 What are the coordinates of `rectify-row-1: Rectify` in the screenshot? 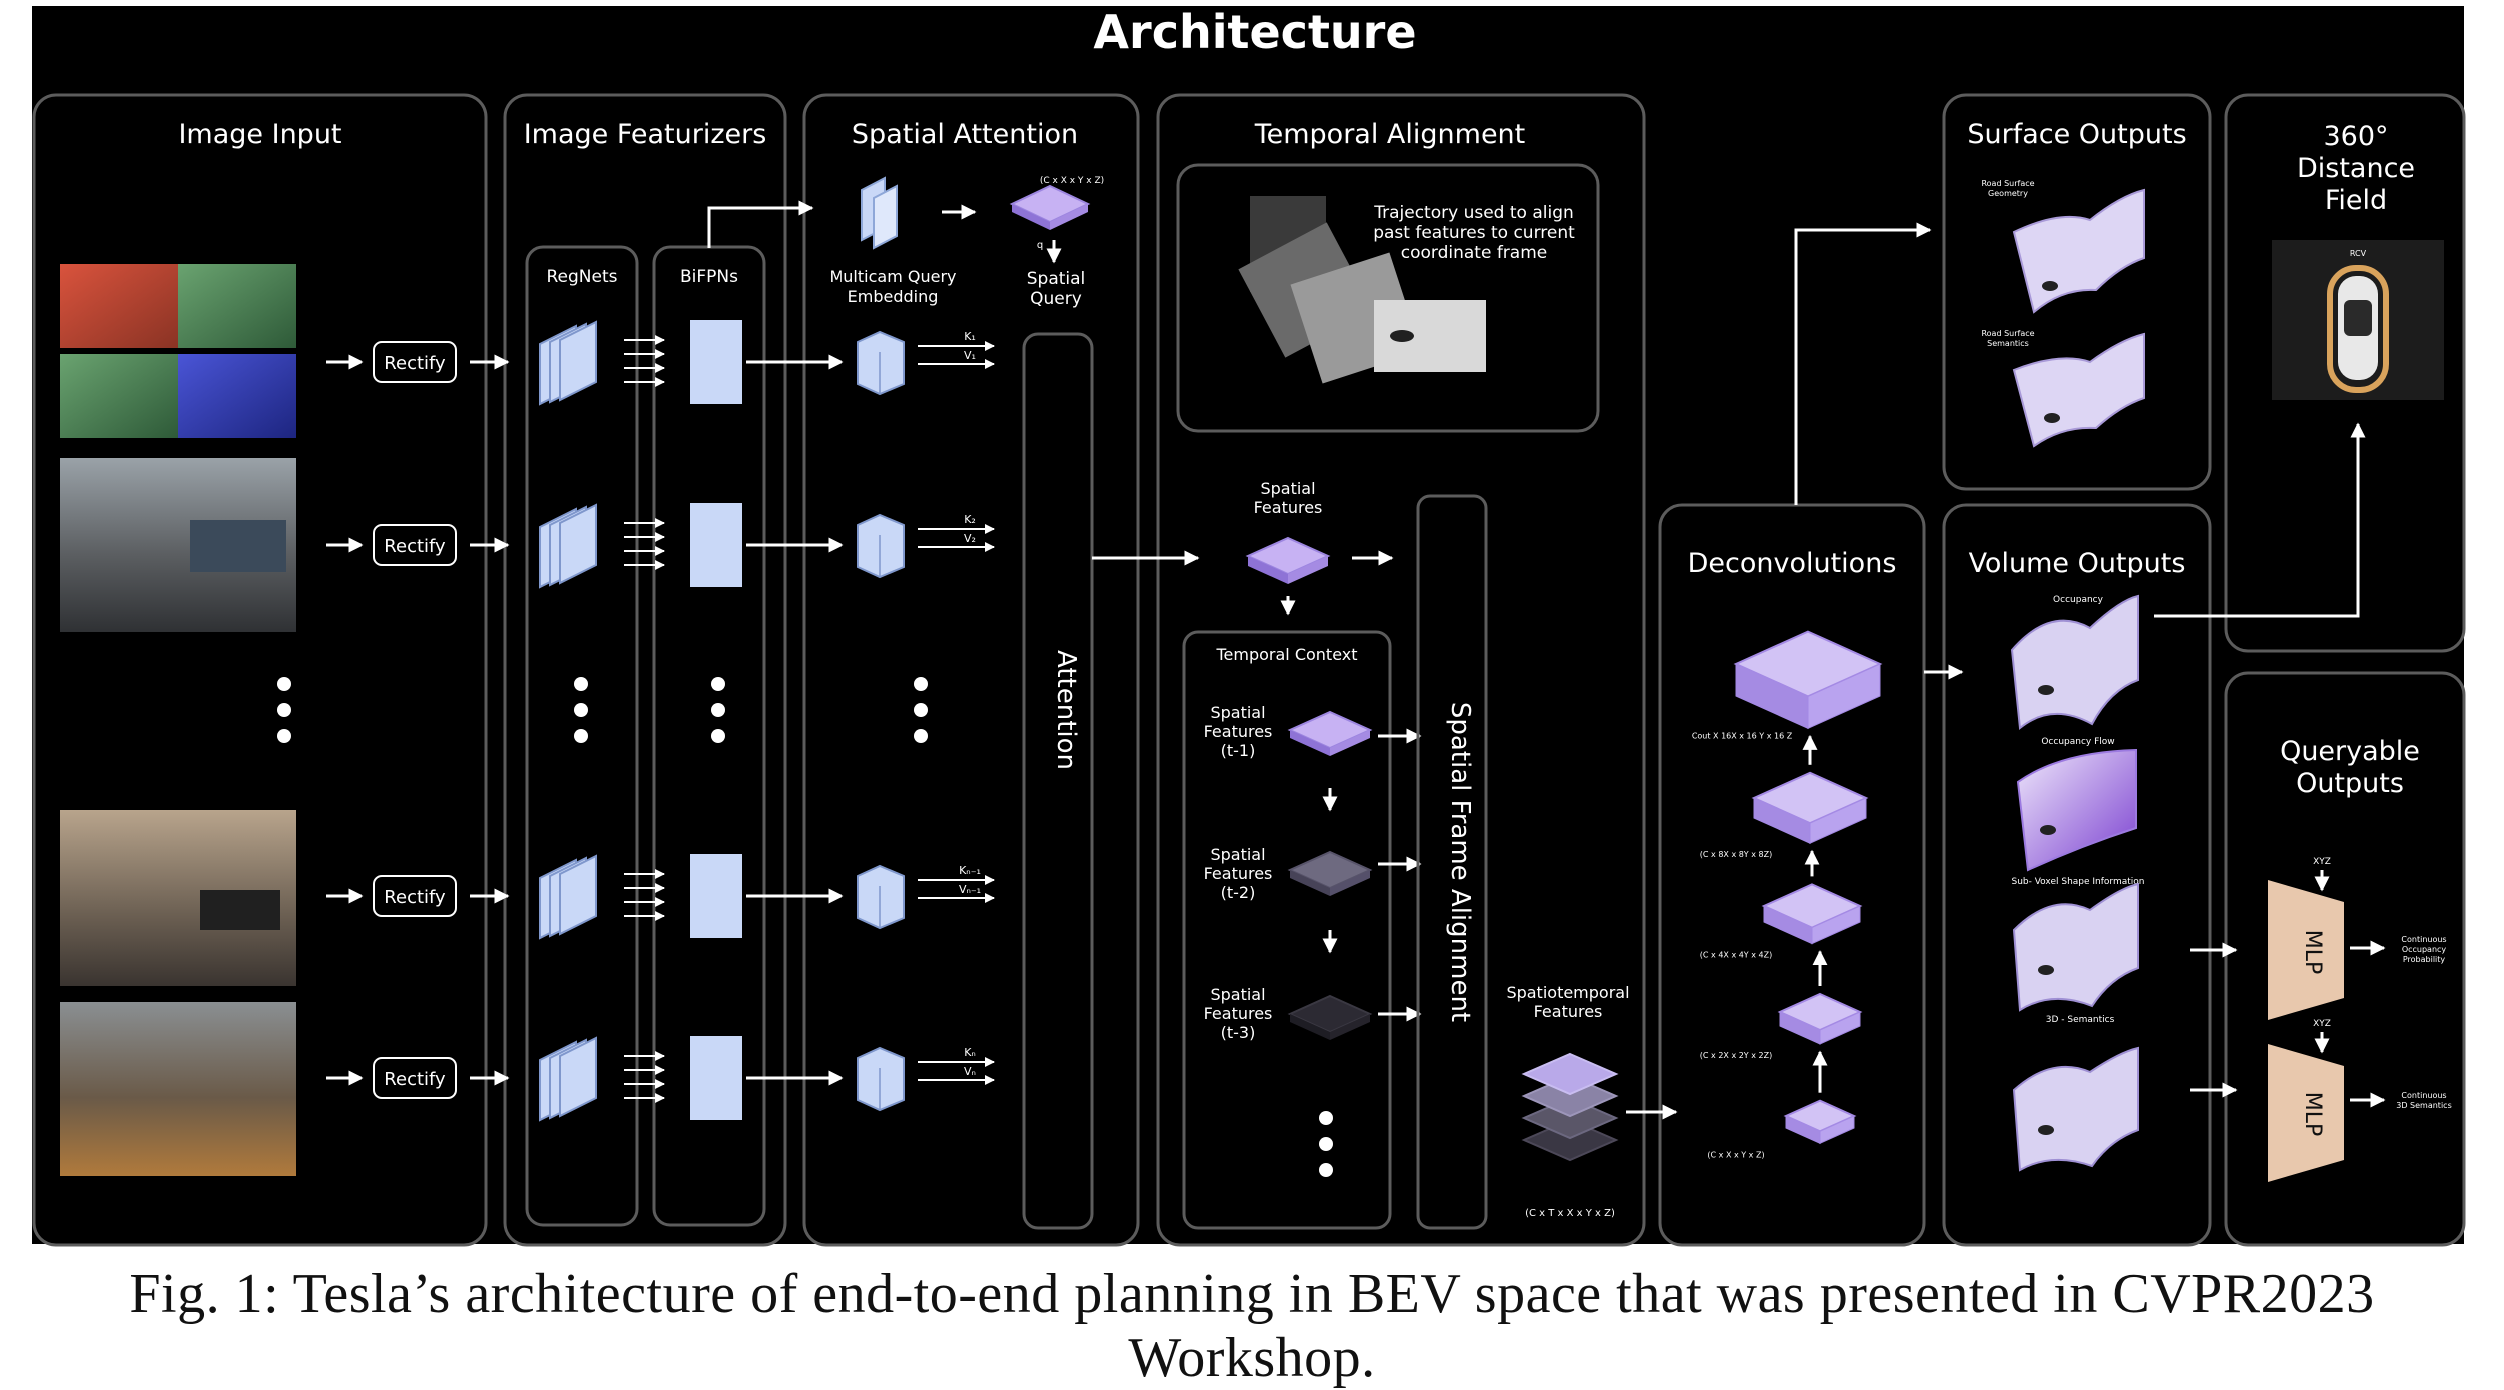 It's located at (418, 362).